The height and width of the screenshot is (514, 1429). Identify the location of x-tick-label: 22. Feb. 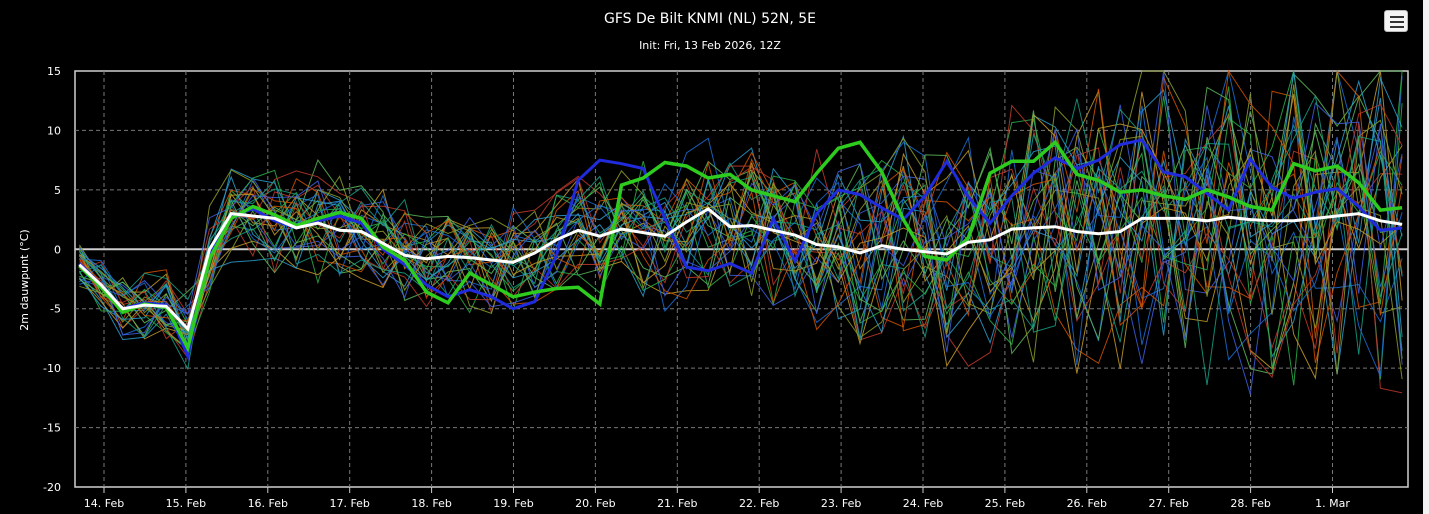
(759, 503).